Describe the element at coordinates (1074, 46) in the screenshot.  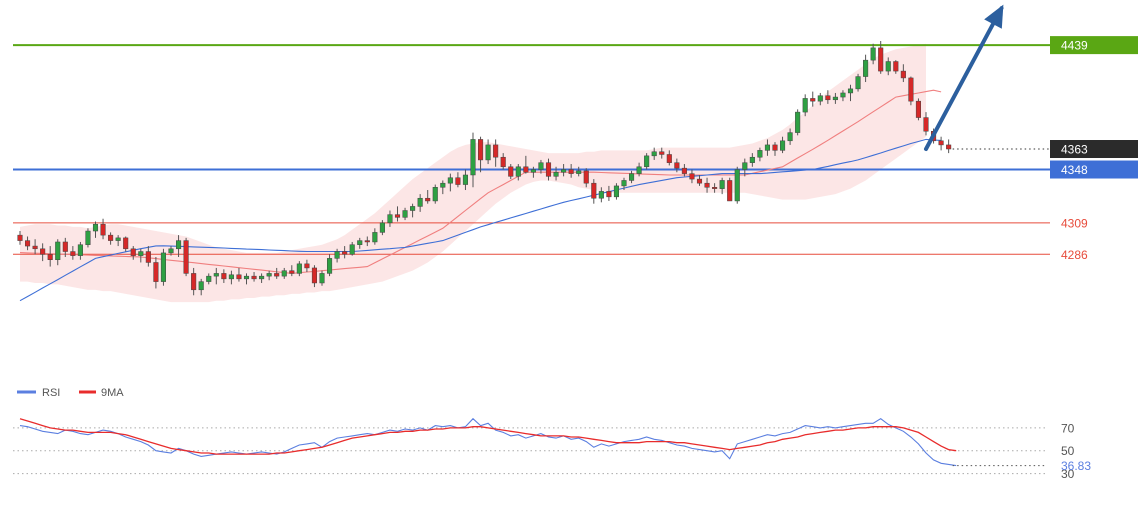
I see `level-label-4439: 4439` at that location.